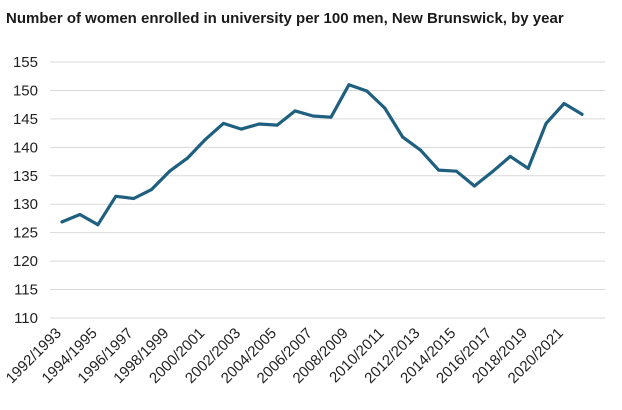 This screenshot has height=410, width=622. What do you see at coordinates (26, 318) in the screenshot?
I see `y-tick-label: 110` at bounding box center [26, 318].